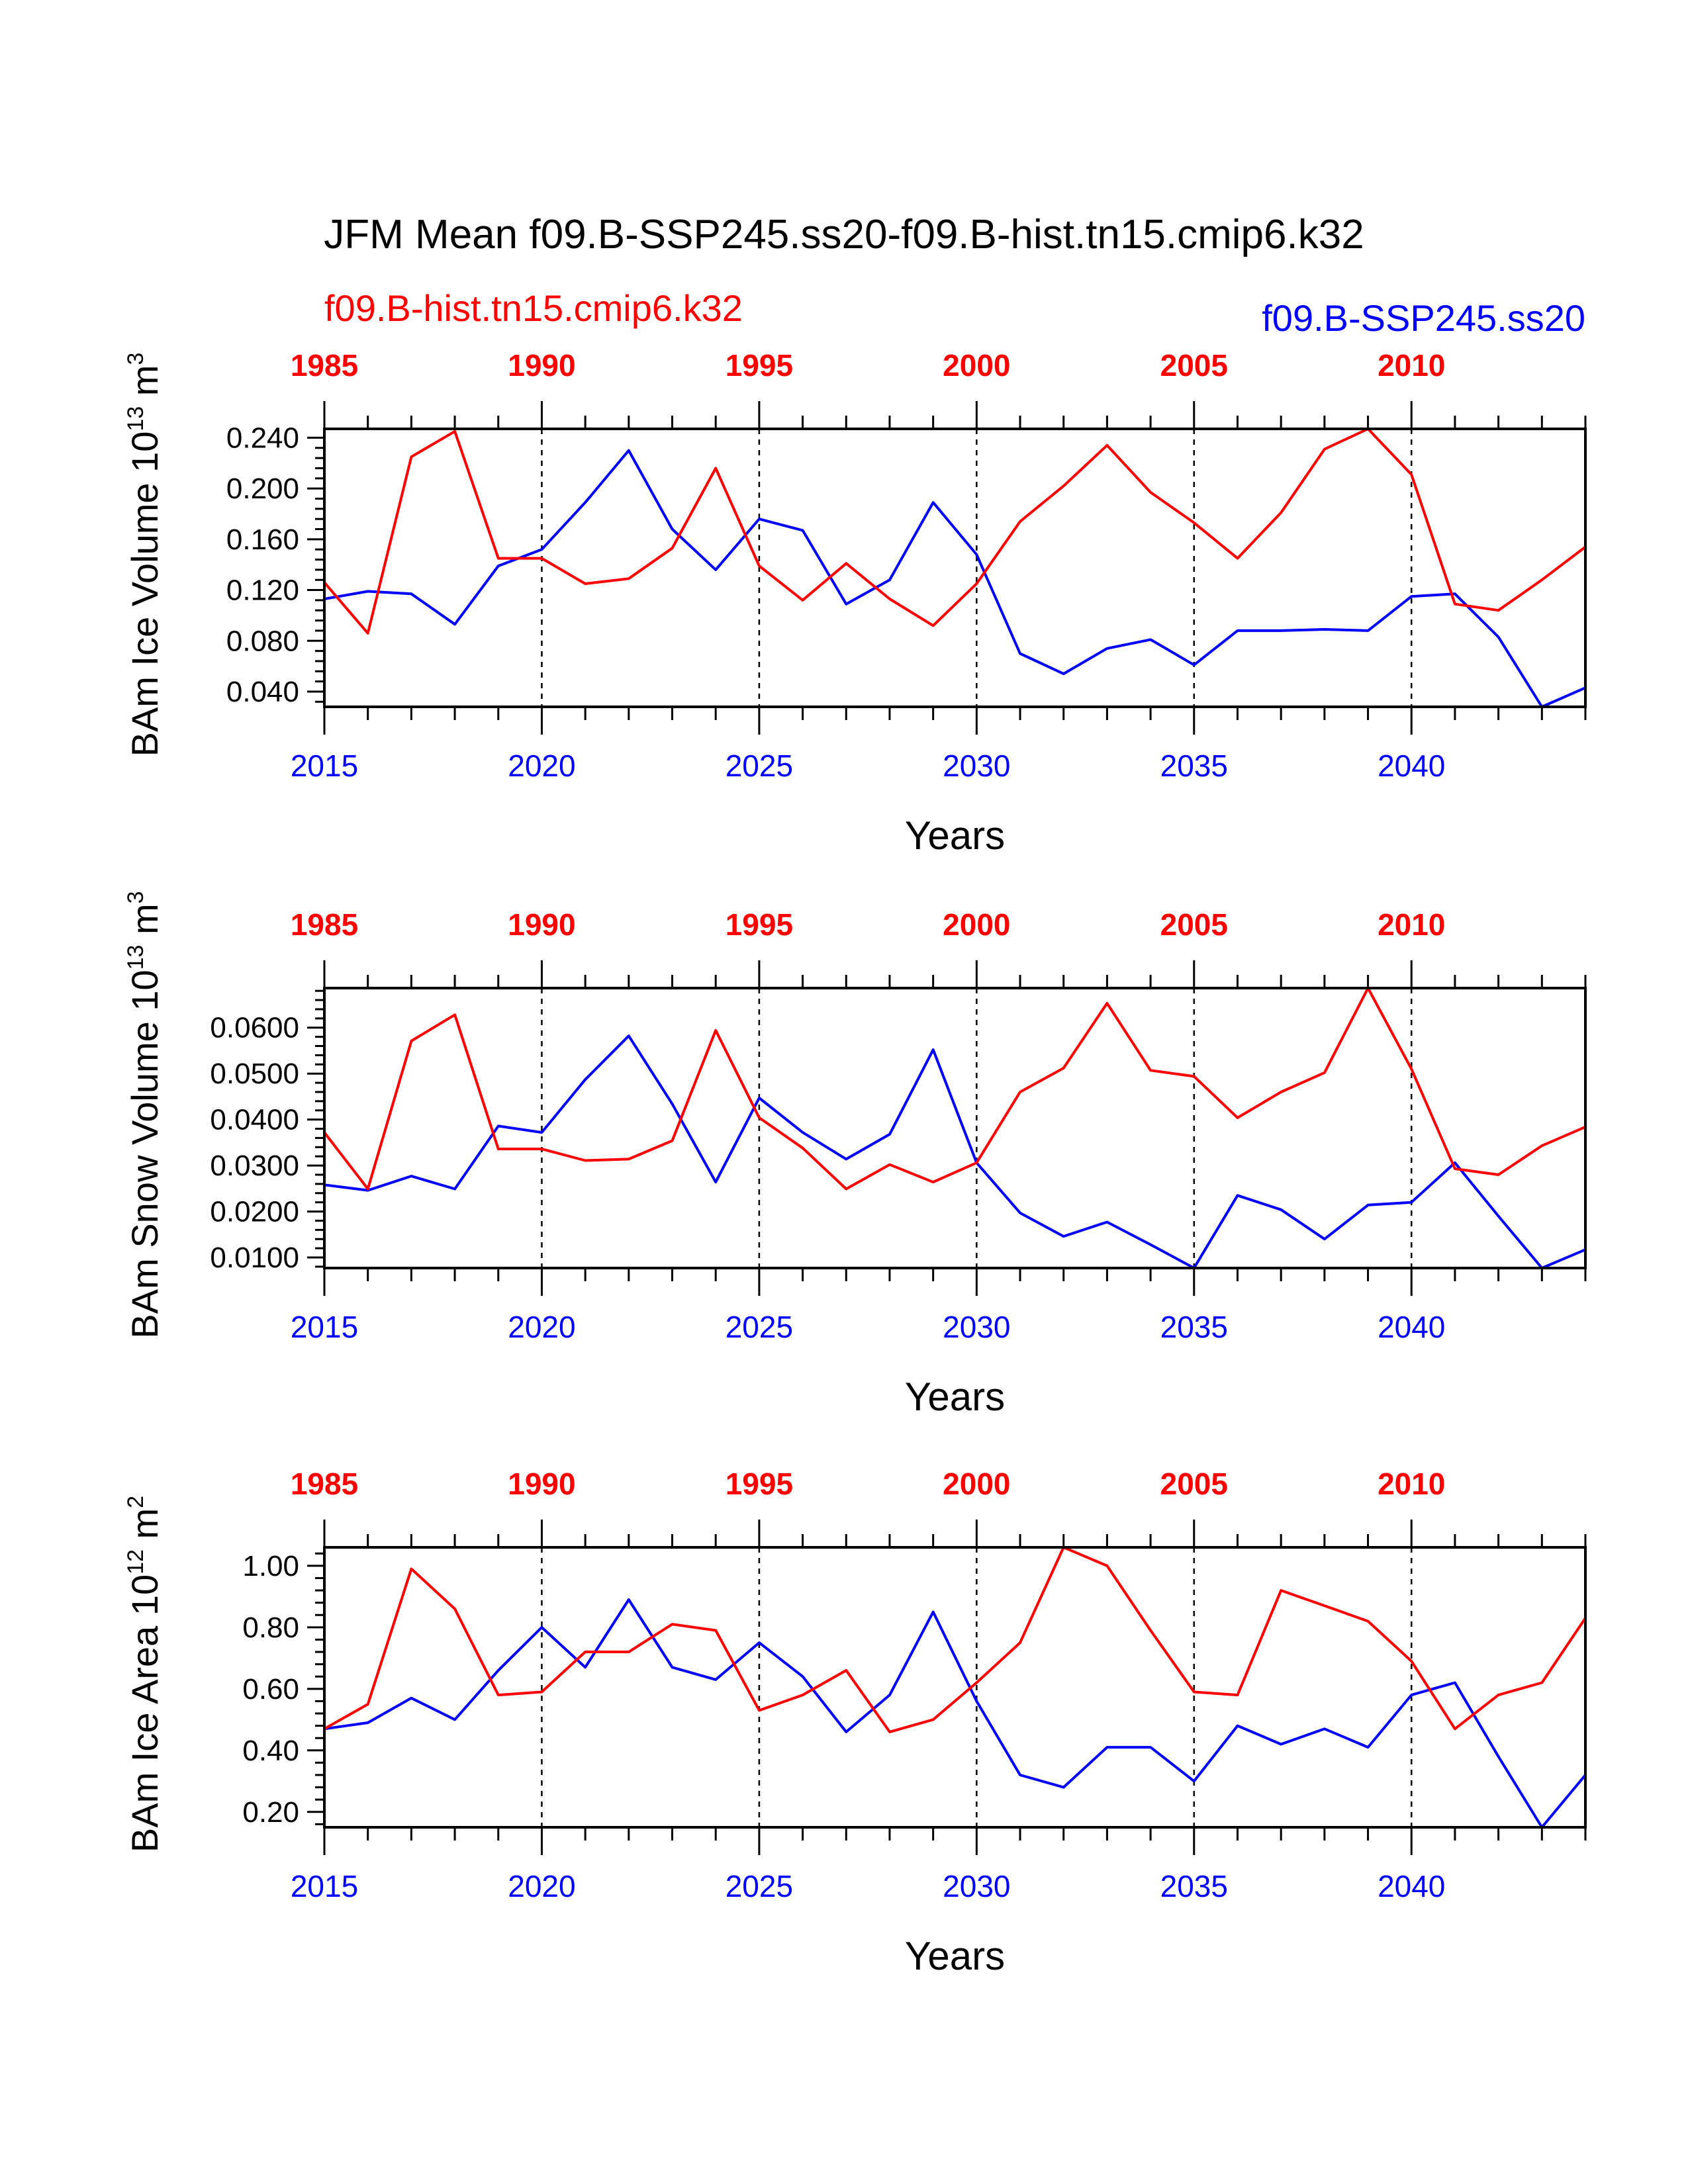  I want to click on y-tick-label: 0.0300, so click(254, 1166).